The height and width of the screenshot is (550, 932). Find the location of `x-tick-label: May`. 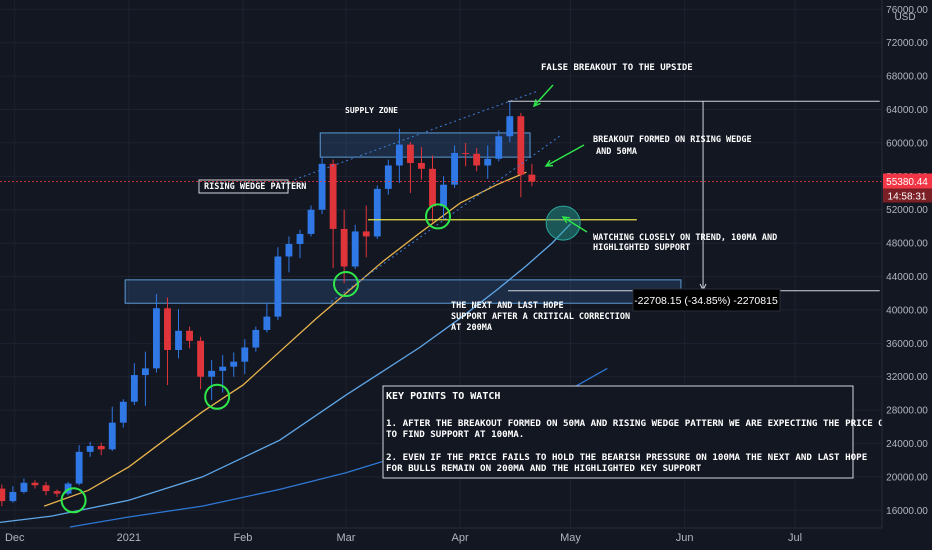

x-tick-label: May is located at coordinates (570, 538).